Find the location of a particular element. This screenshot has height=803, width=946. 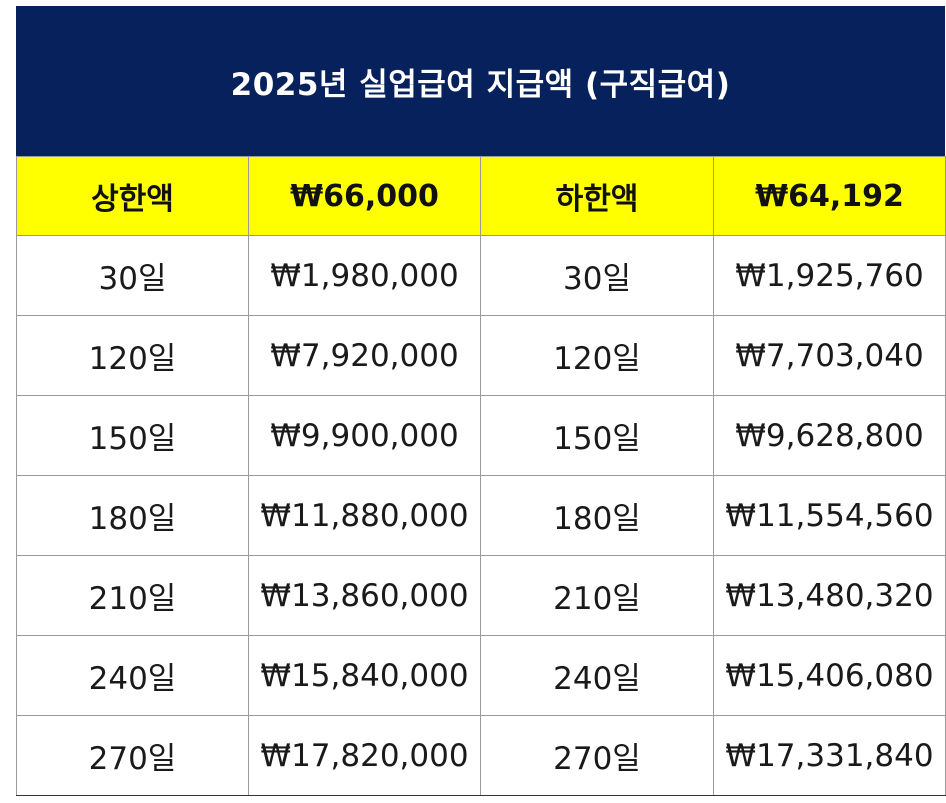

table-row: 210일 ₩13,860,000 210일 ₩13,480,320 is located at coordinates (481, 595).